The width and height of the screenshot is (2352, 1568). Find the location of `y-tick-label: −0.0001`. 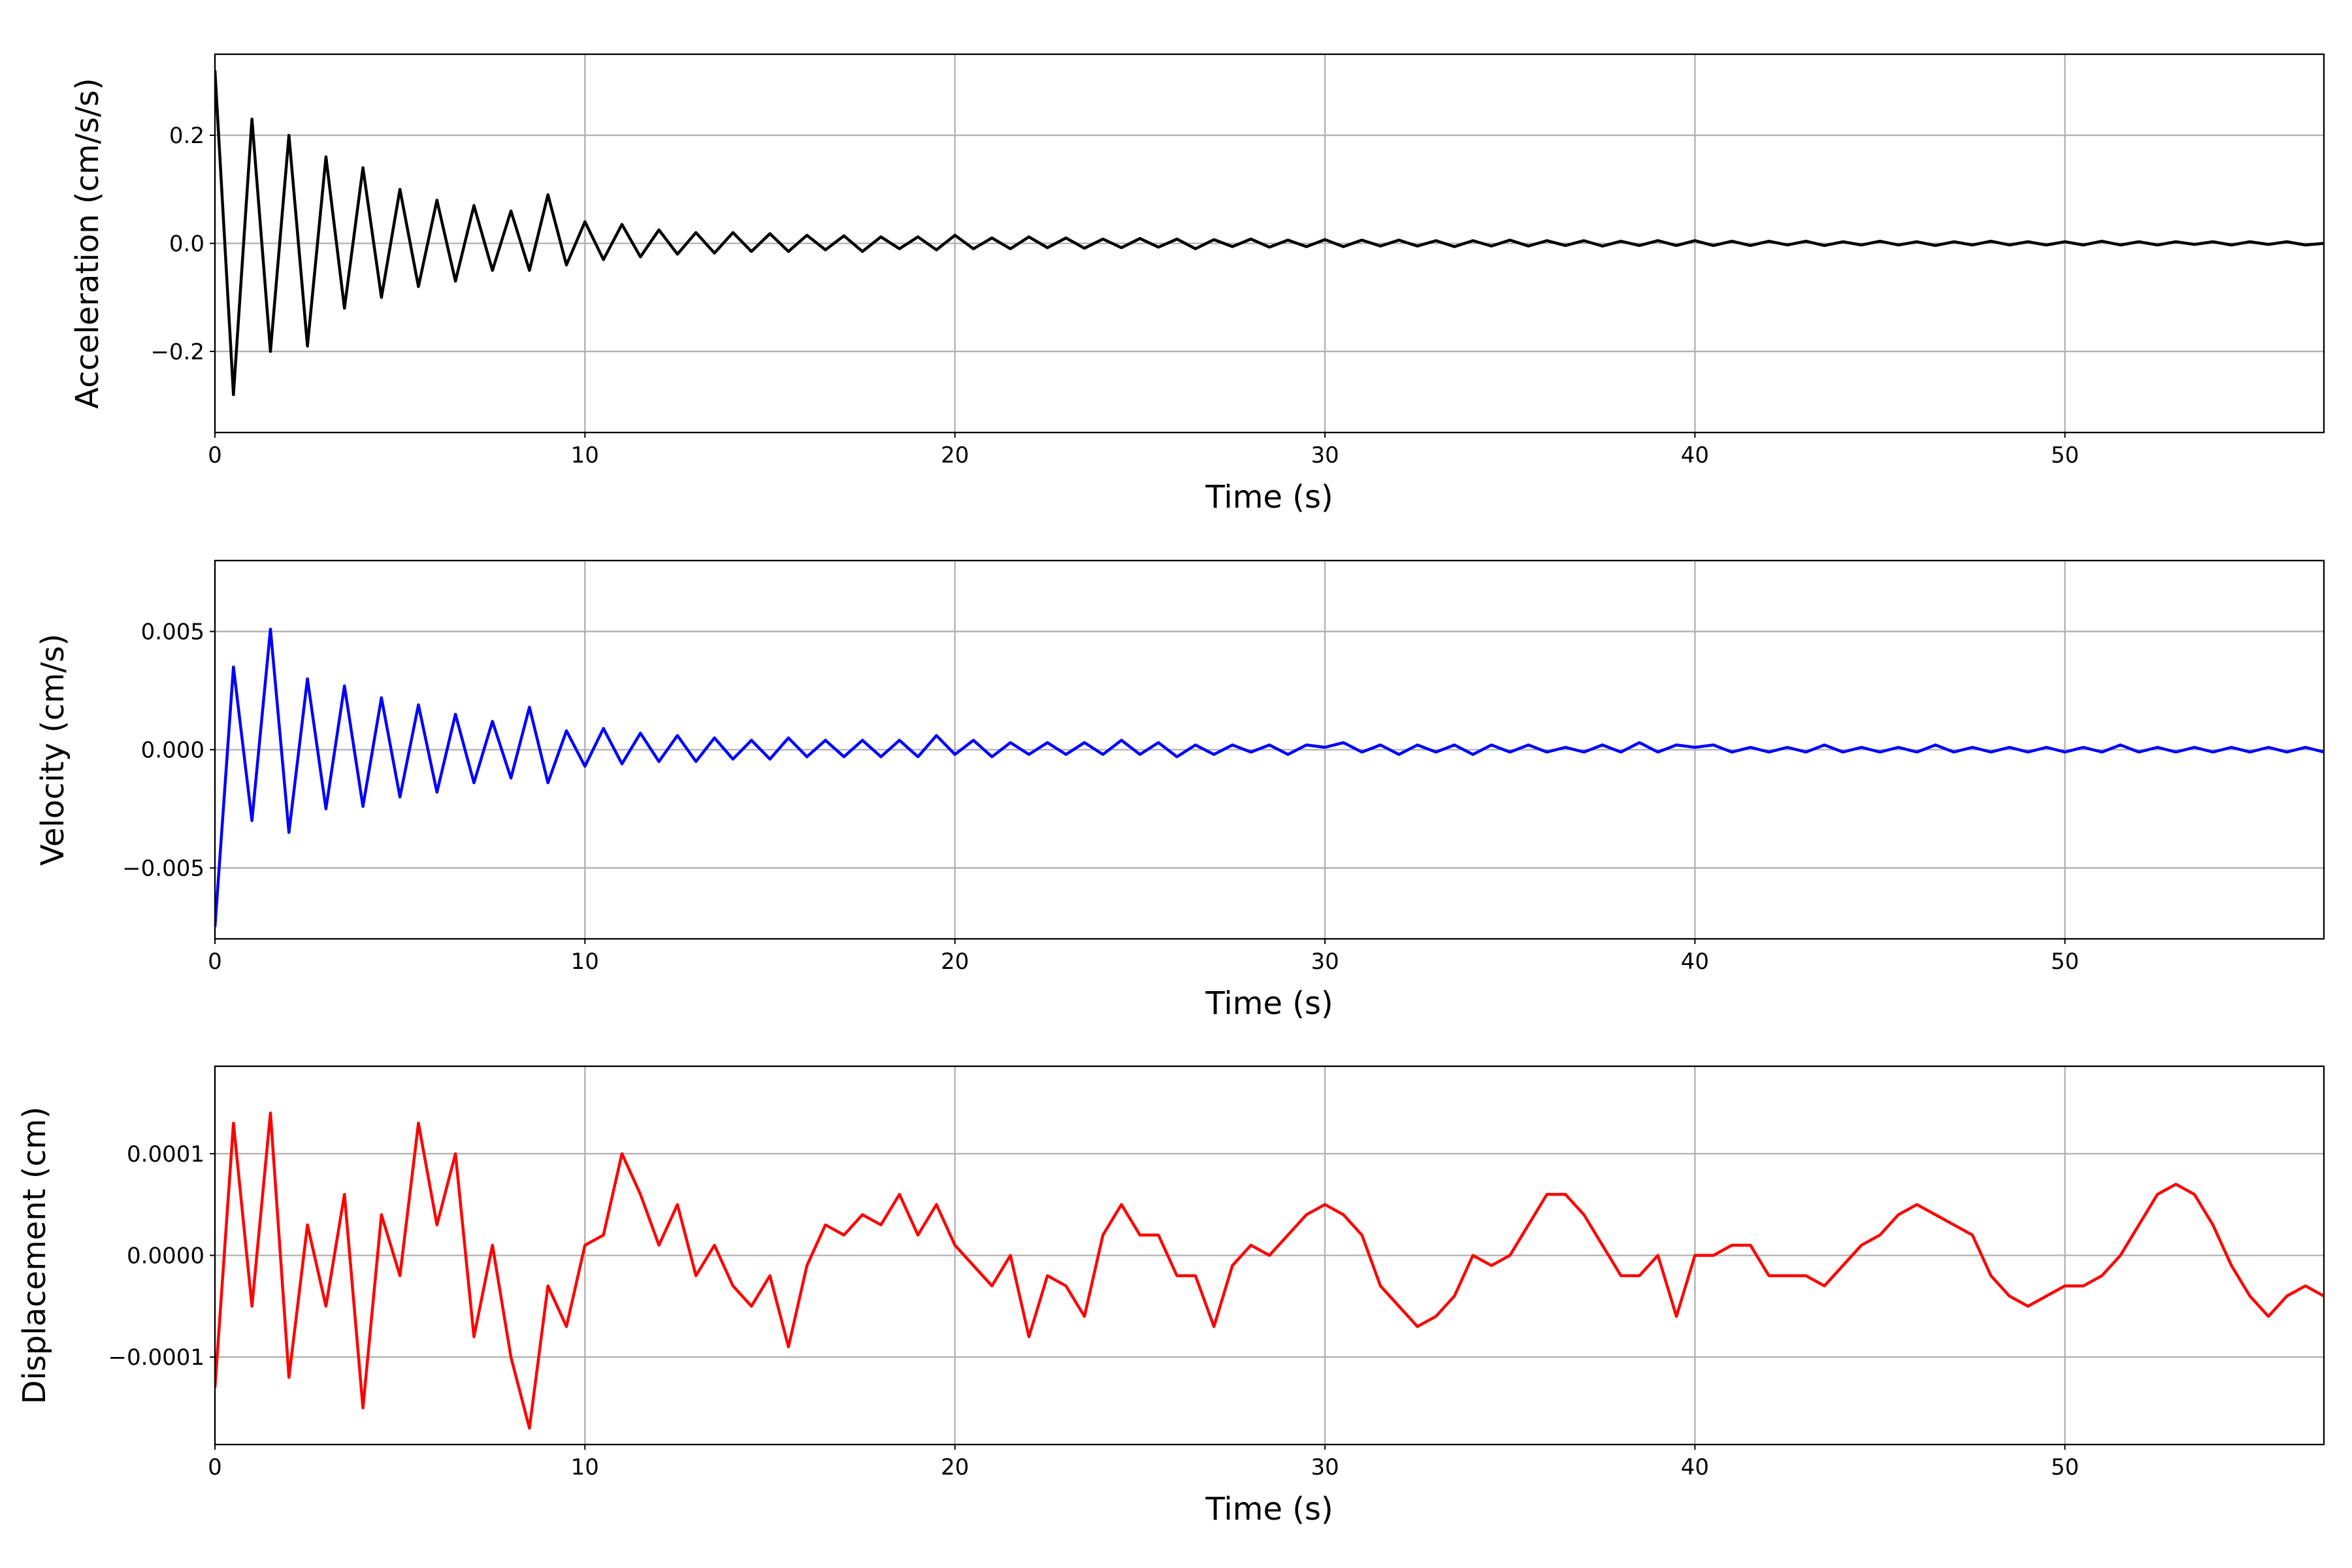

y-tick-label: −0.0001 is located at coordinates (156, 1358).